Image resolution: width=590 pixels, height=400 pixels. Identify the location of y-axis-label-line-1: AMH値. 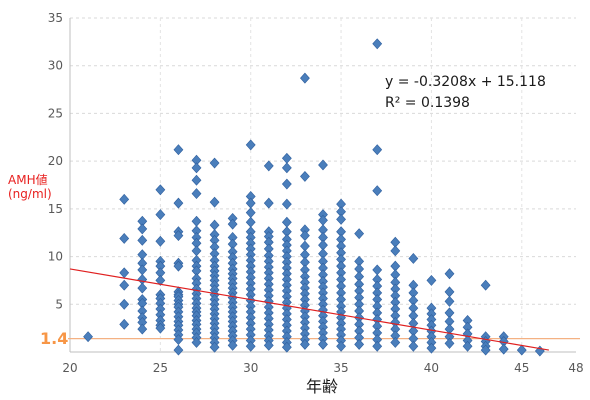
(28, 179).